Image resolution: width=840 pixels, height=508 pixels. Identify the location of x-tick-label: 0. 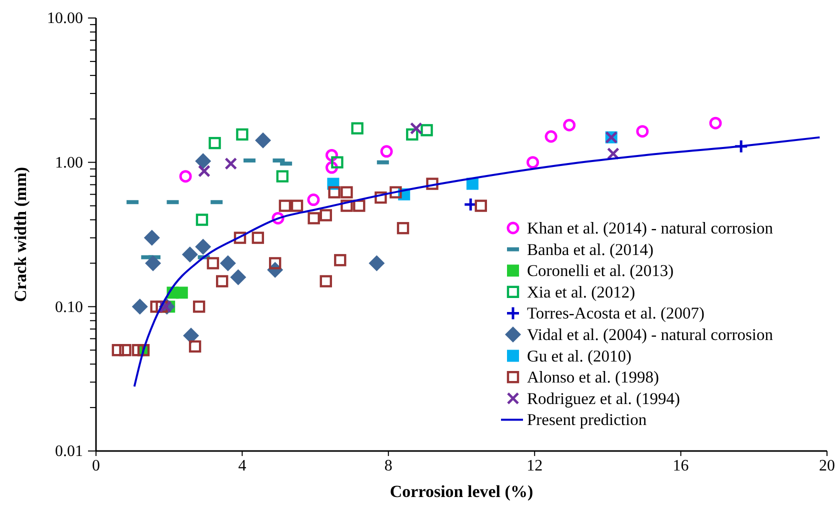
(96, 465).